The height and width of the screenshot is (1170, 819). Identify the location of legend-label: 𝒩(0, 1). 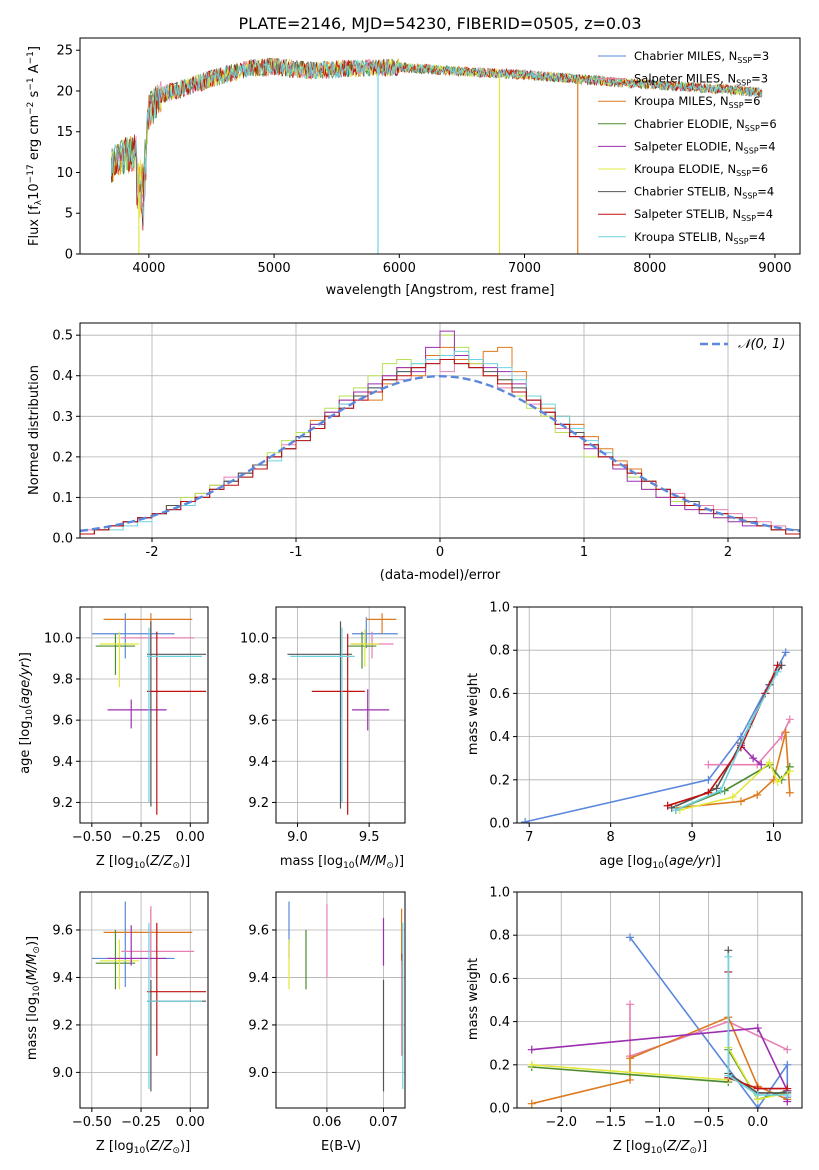
(761, 344).